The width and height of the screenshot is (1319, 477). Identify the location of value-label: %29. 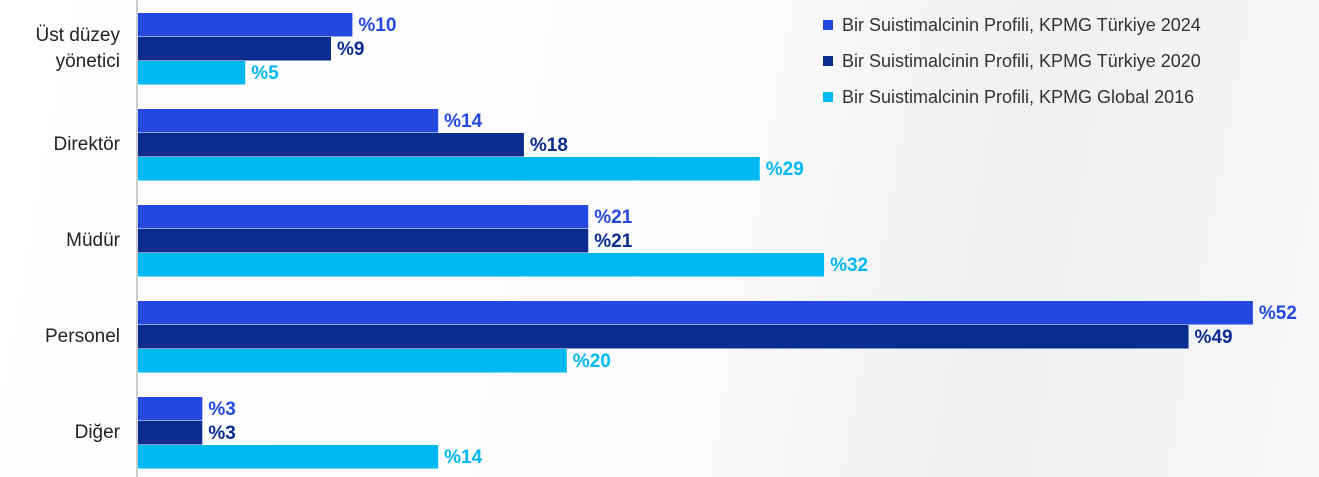
(785, 169).